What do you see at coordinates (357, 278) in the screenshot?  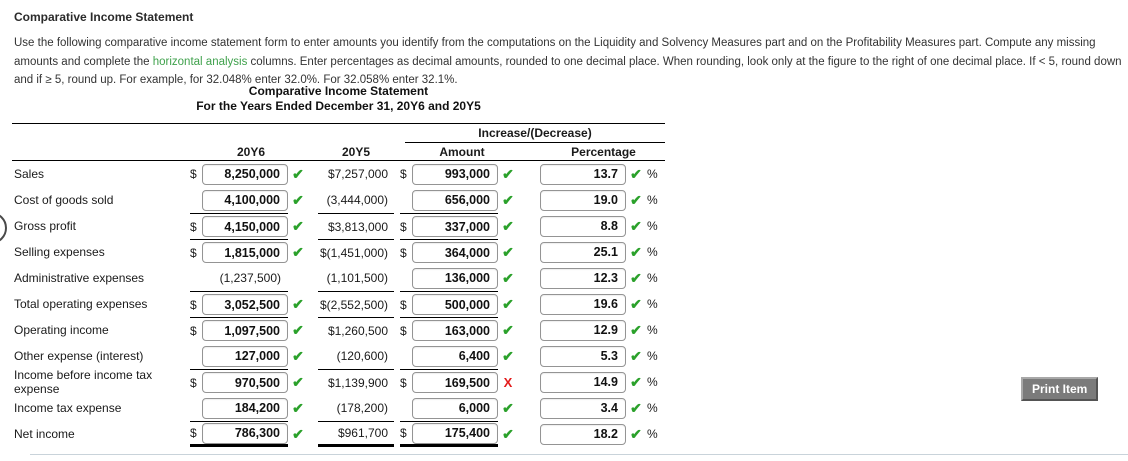 I see `value-20y5: (1,101,500)` at bounding box center [357, 278].